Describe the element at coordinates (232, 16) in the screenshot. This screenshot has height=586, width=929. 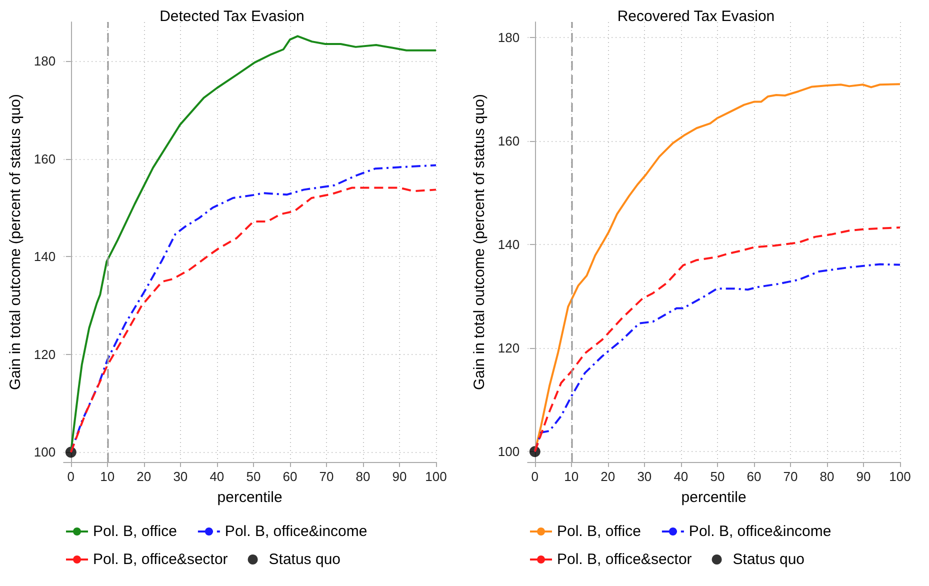
I see `chart-title: Detected Tax Evasion` at that location.